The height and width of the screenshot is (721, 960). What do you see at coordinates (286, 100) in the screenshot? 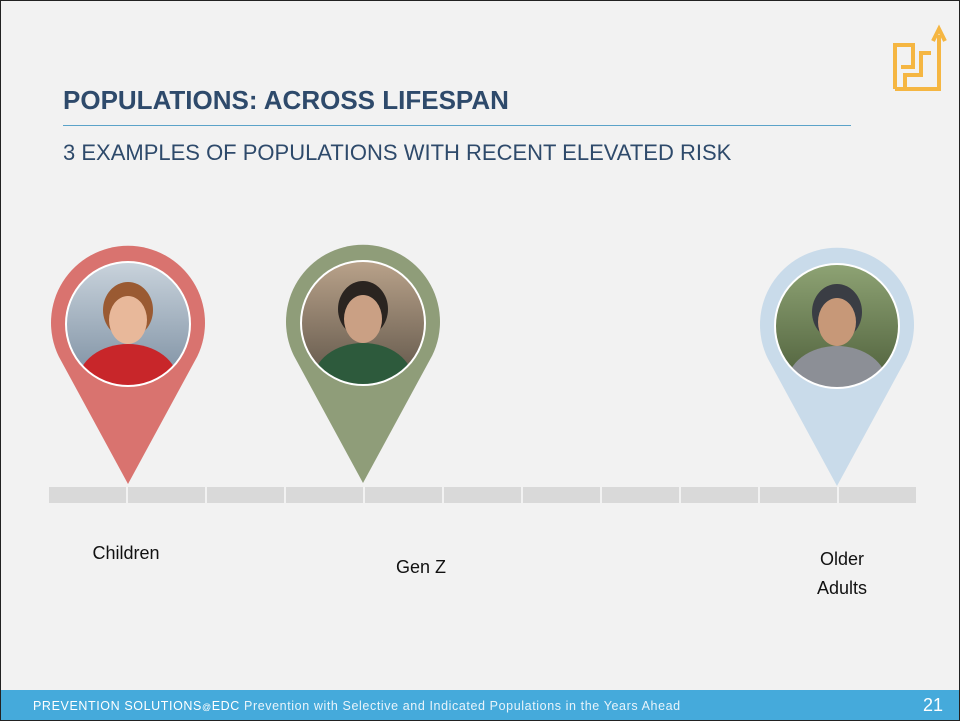
I see `slide-title: POPULATIONS: ACROSS LIFESPAN` at bounding box center [286, 100].